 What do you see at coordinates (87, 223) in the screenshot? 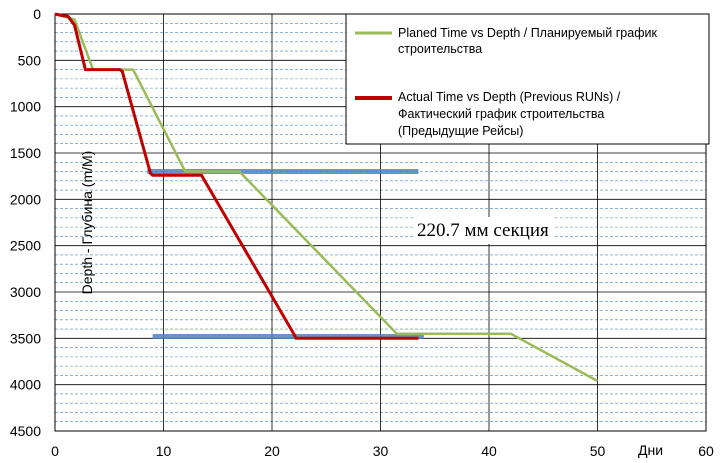
I see `y-axis-label: Depth - Глубина (m/M)` at bounding box center [87, 223].